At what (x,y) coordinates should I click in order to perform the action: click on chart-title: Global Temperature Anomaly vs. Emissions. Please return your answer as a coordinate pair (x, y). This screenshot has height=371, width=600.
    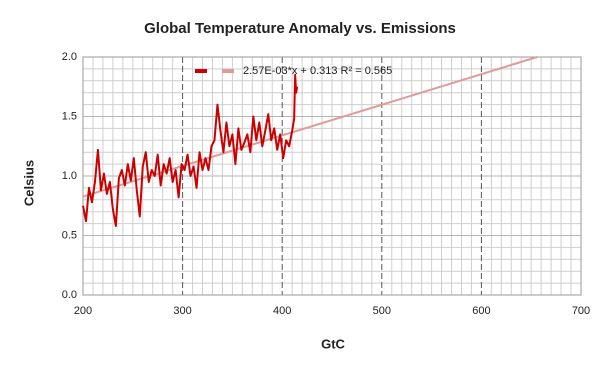
    Looking at the image, I should click on (300, 28).